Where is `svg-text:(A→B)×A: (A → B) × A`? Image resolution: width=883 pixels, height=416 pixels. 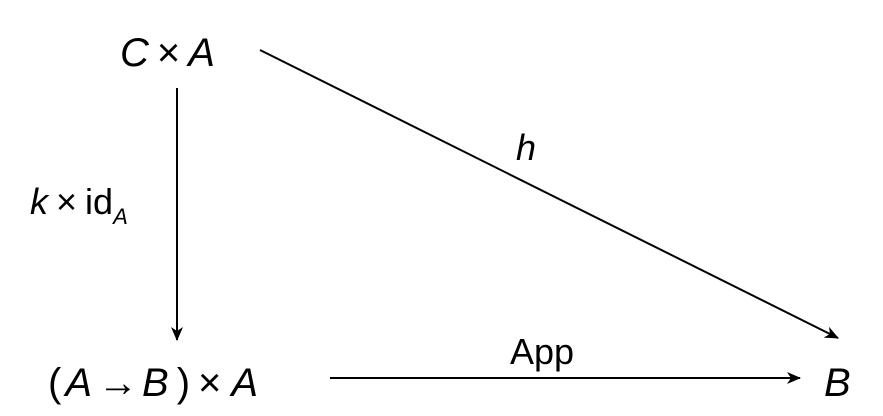
svg-text:(A→B)×A: (A → B) × A is located at coordinates (153, 383).